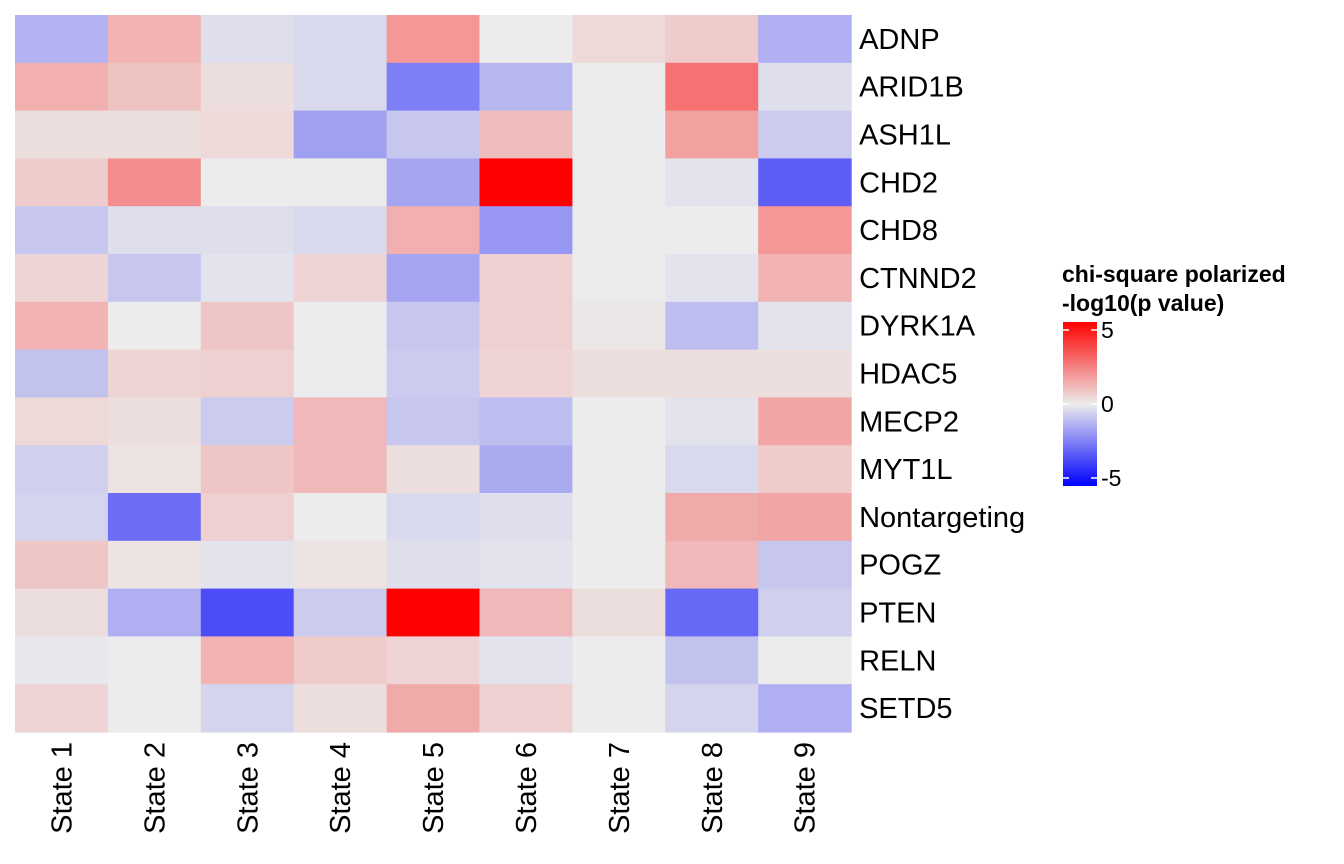  I want to click on column-label: State 7, so click(620, 788).